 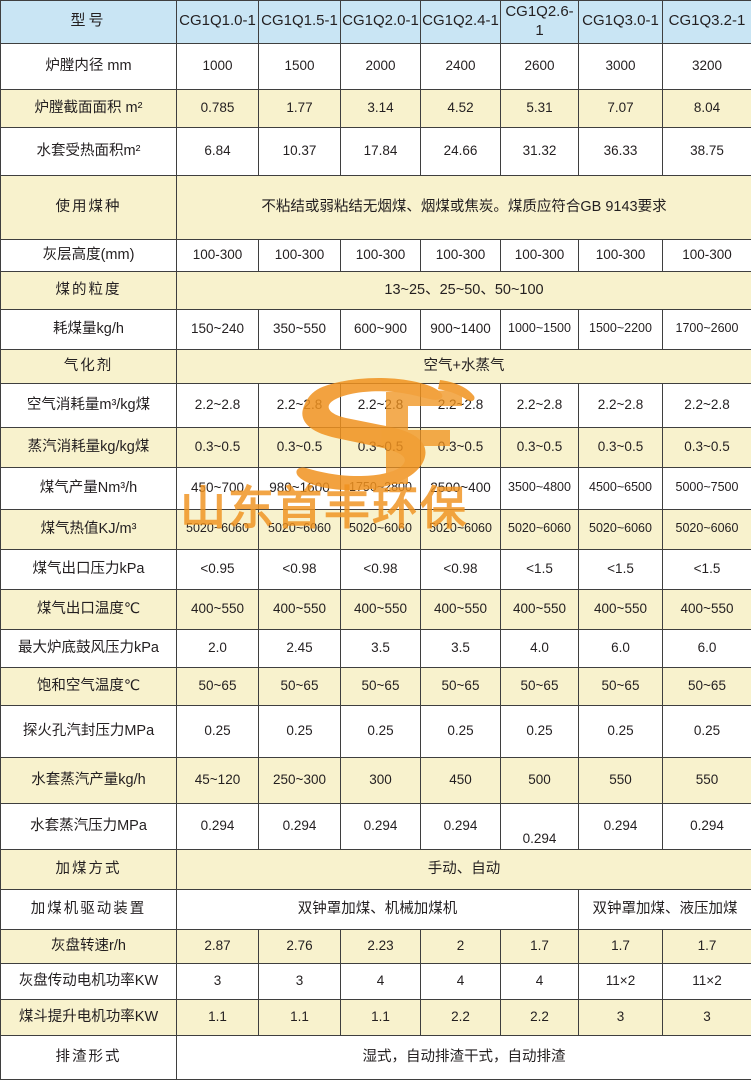 I want to click on header-model-5: CG1Q2.6-1, so click(x=540, y=22).